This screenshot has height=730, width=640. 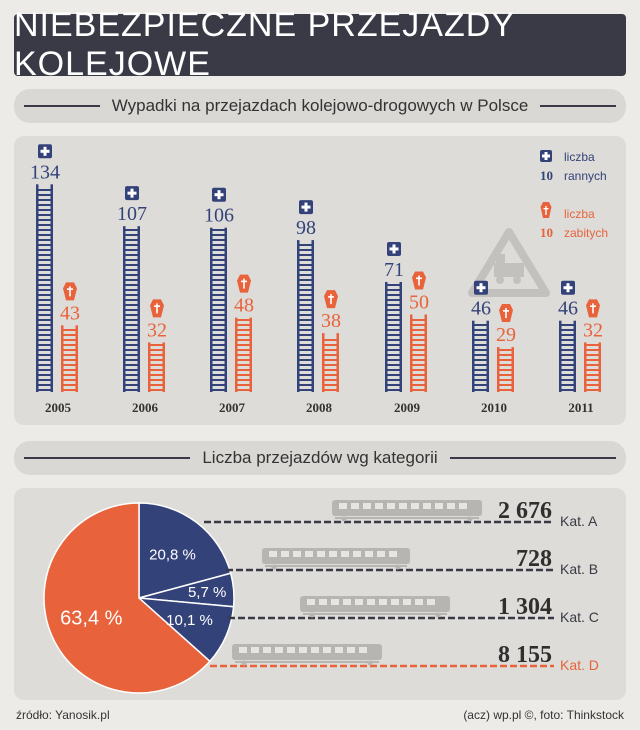 I want to click on legend-killed-icon, so click(x=546, y=210).